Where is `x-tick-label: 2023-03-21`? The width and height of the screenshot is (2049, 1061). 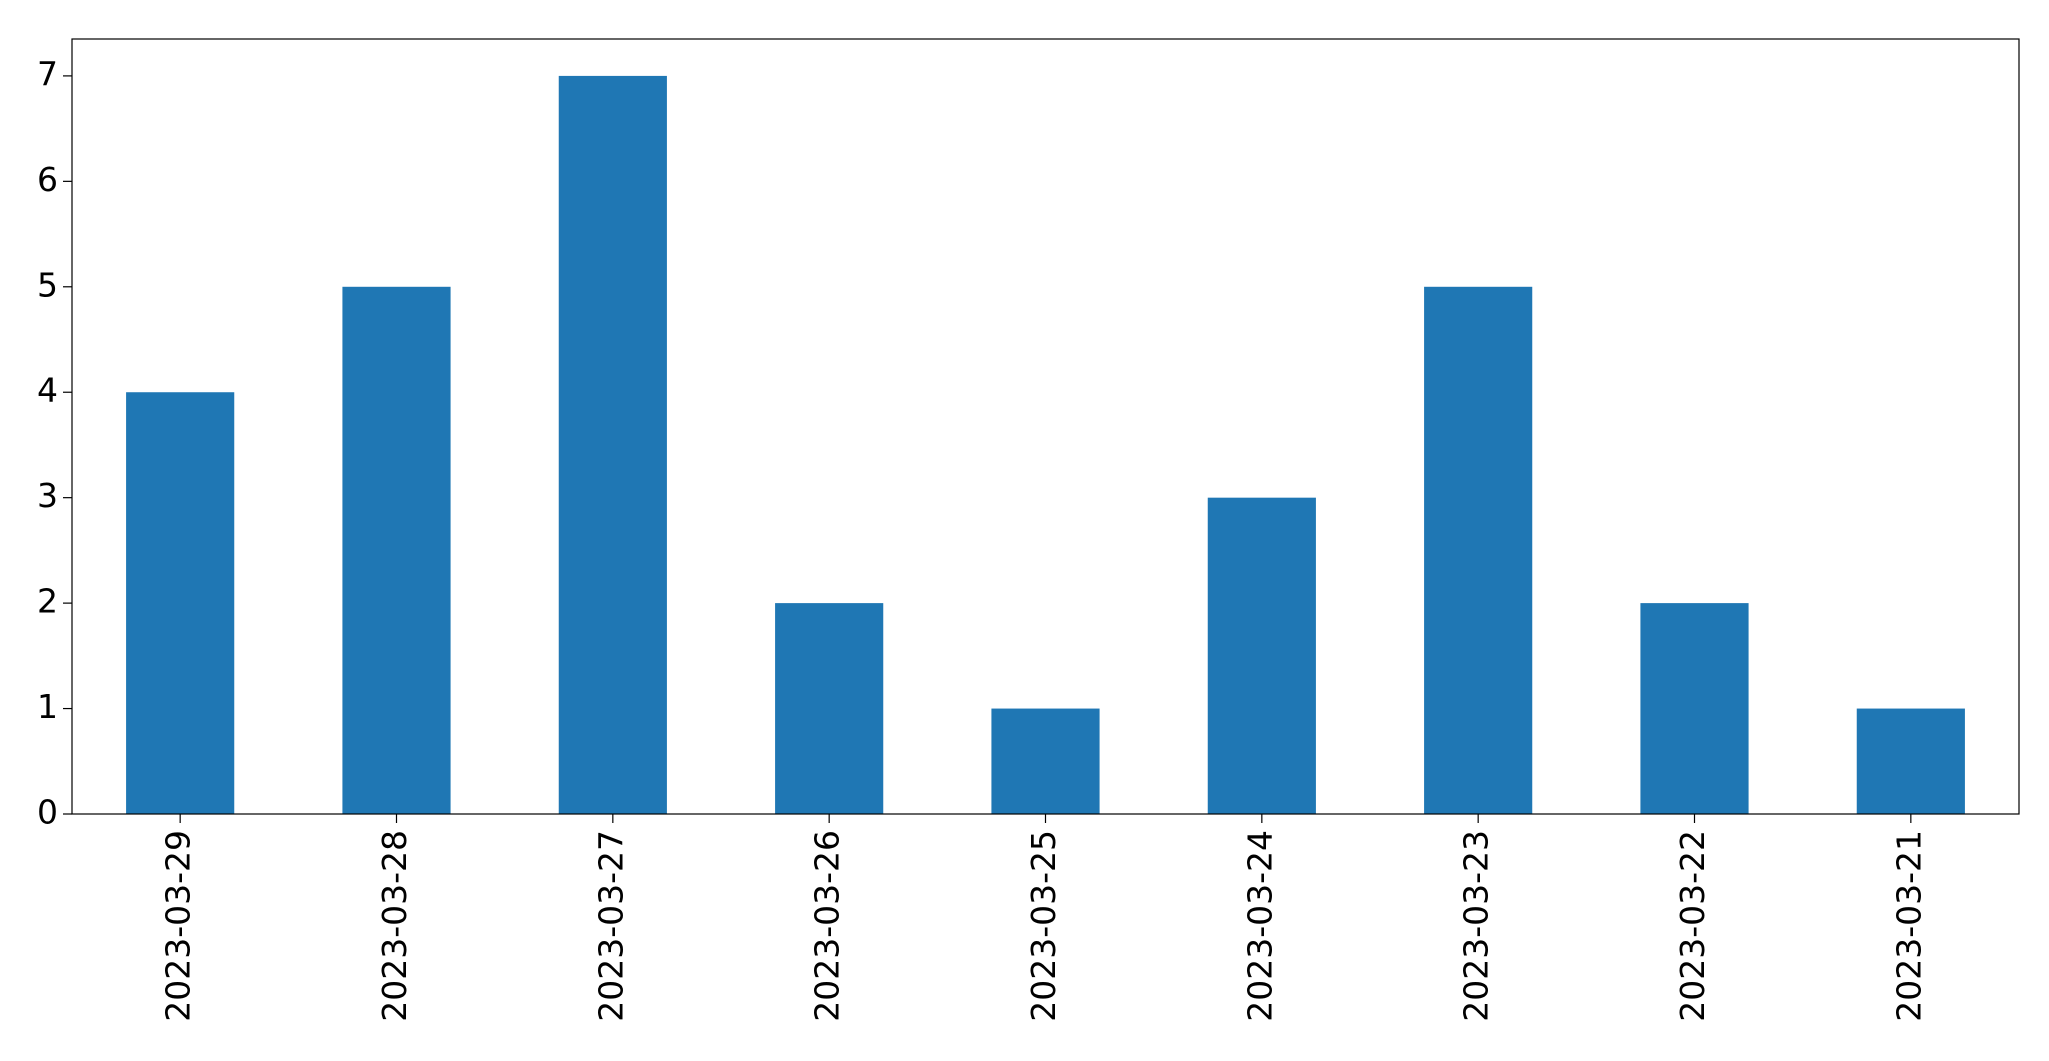 x-tick-label: 2023-03-21 is located at coordinates (1908, 926).